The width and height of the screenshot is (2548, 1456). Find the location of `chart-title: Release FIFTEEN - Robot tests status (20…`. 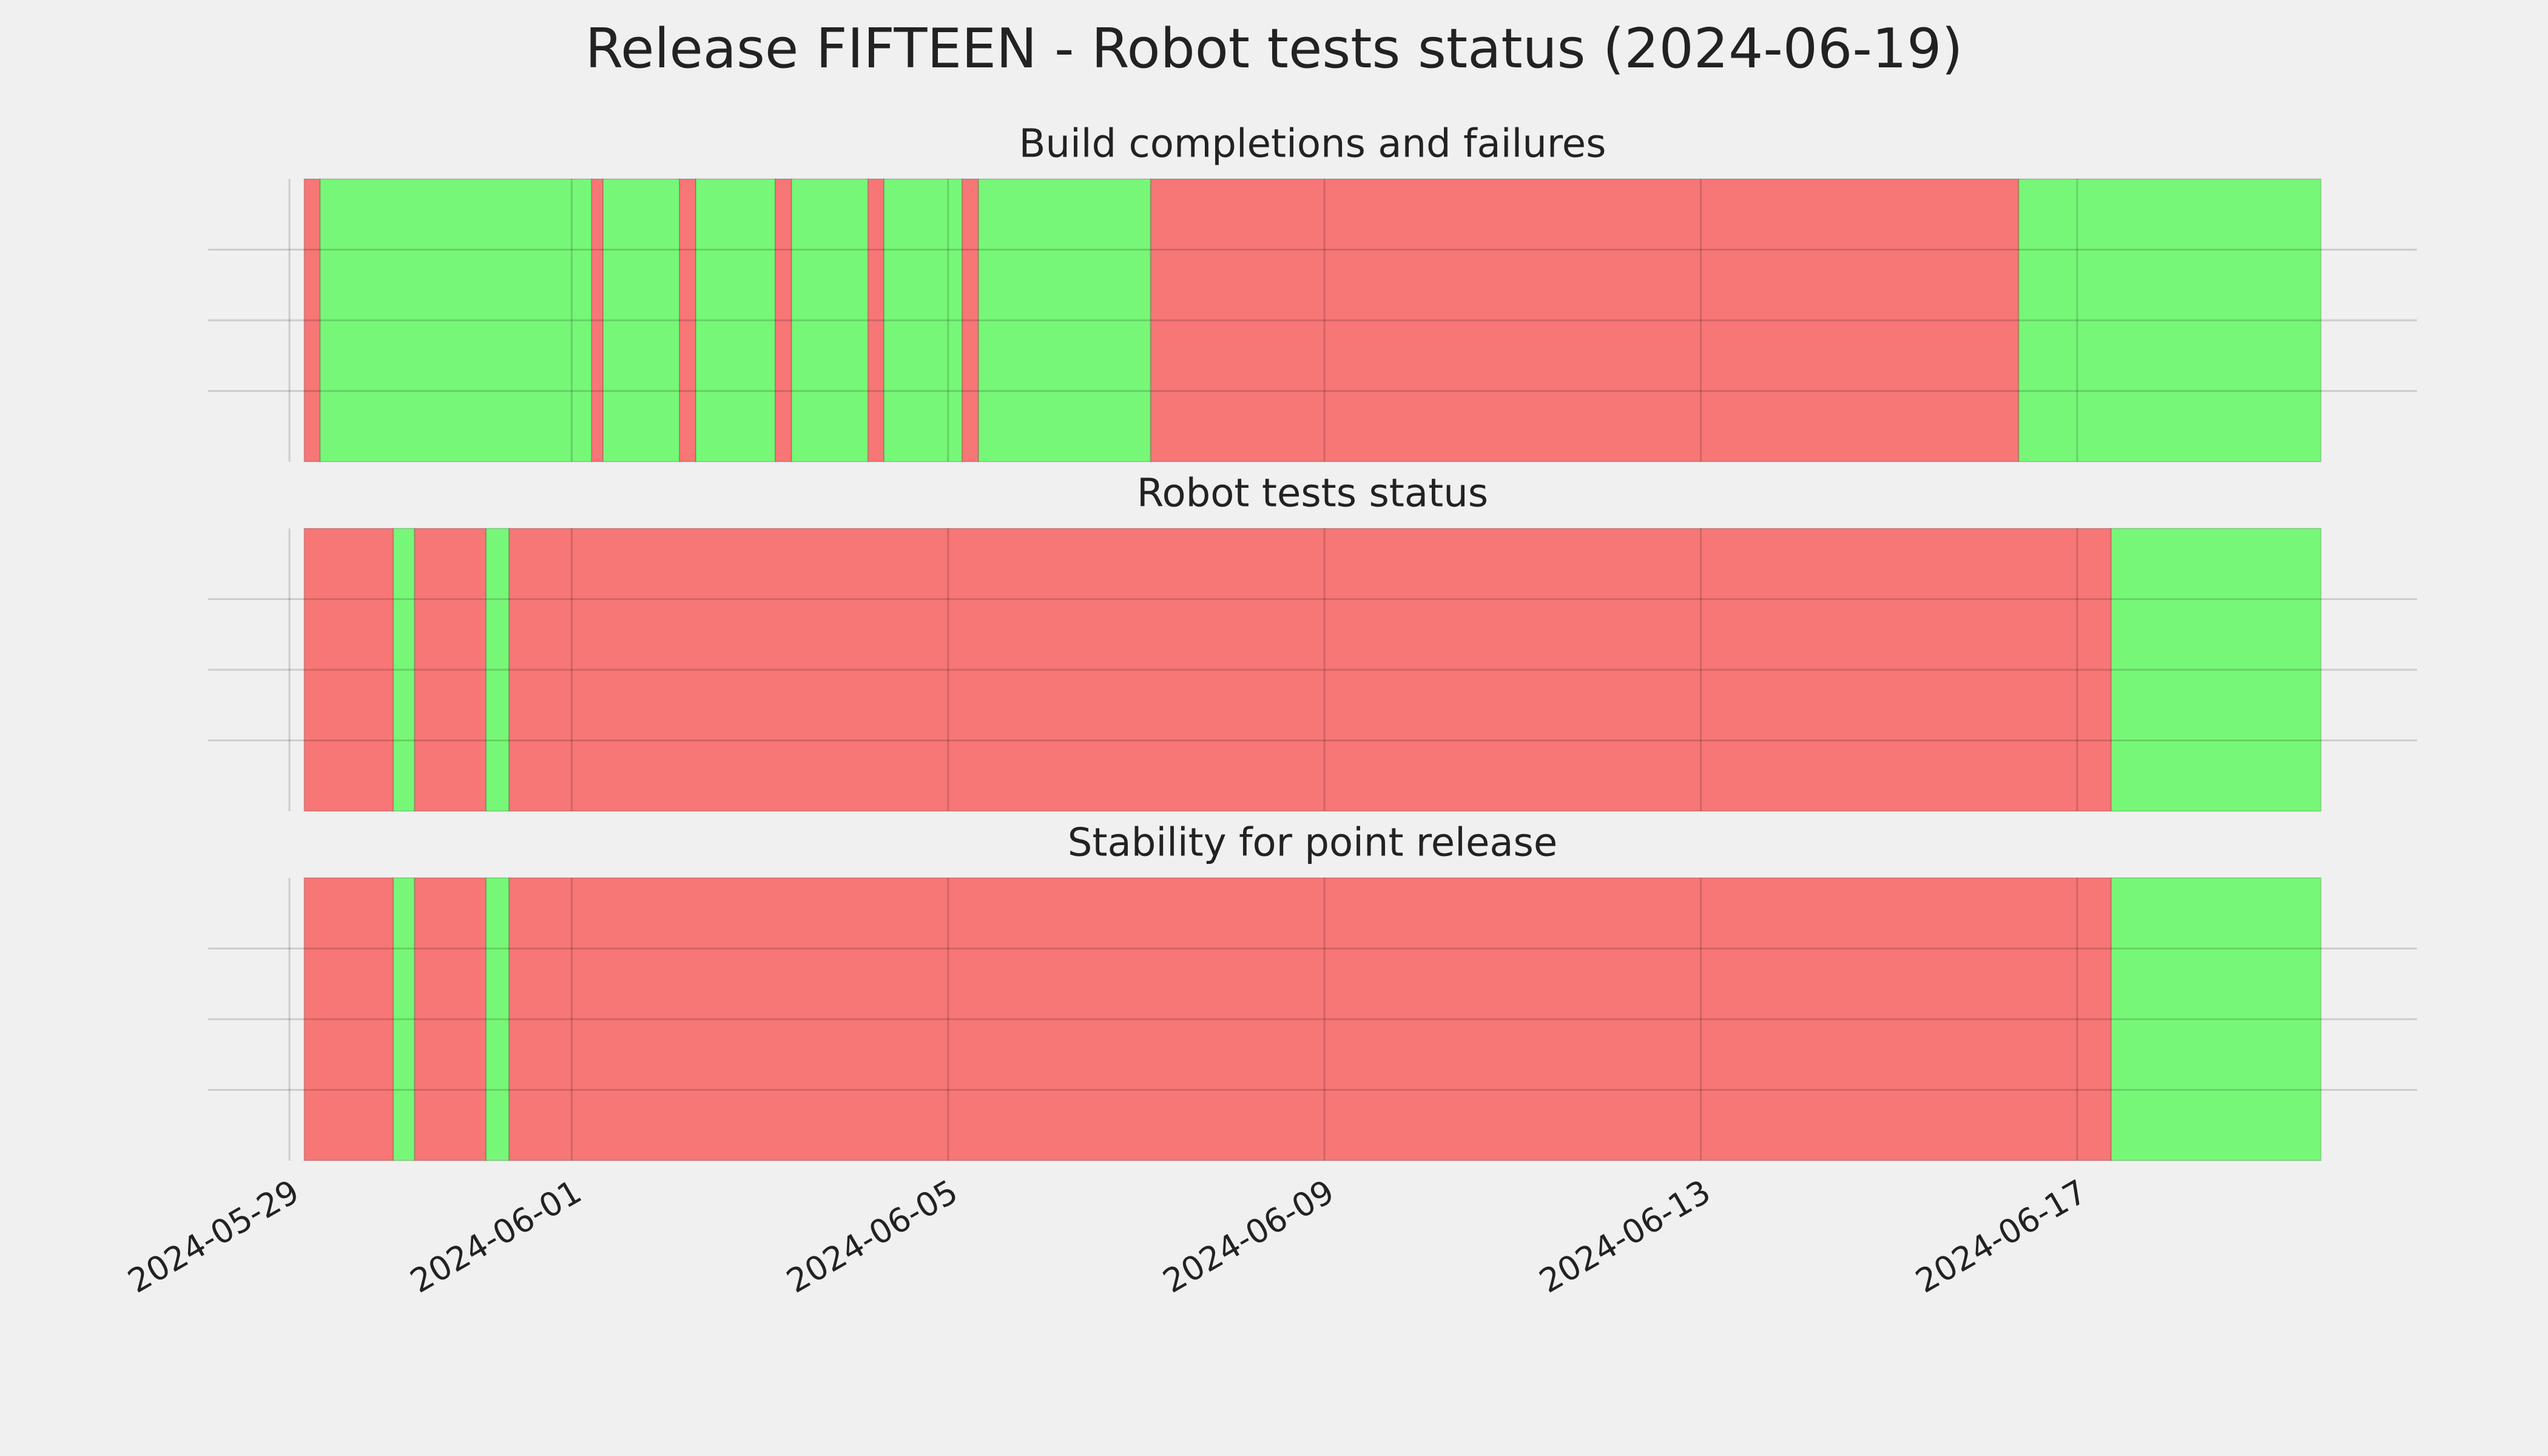

chart-title: Release FIFTEEN - Robot tests status (20… is located at coordinates (1274, 49).